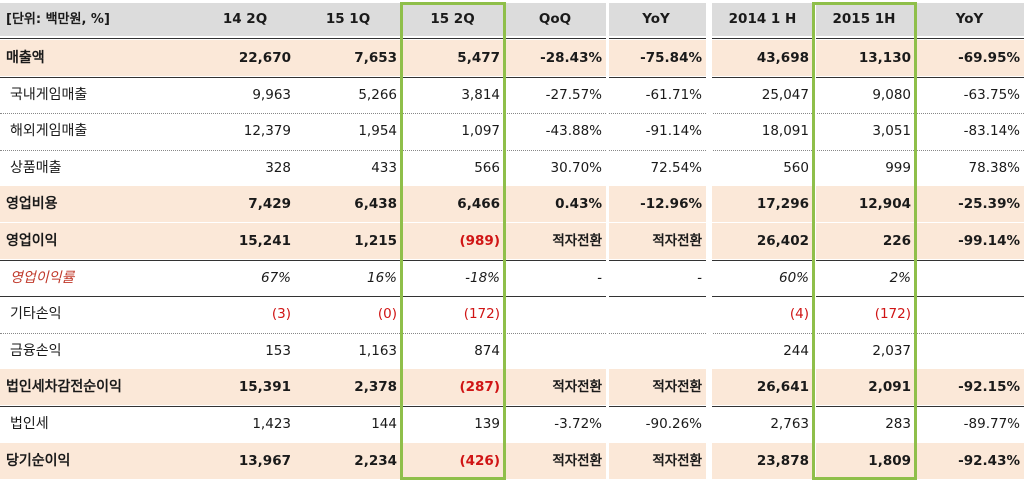 This screenshot has width=1024, height=482. I want to click on header-col-qoq: QoQ, so click(555, 19).